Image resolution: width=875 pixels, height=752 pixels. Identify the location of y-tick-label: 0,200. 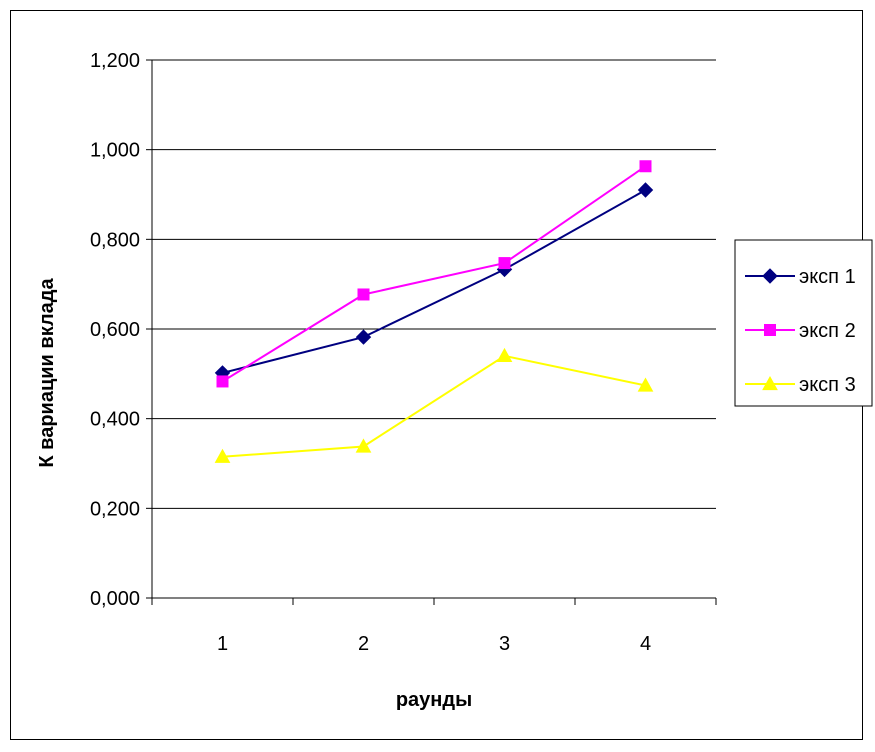
(115, 509).